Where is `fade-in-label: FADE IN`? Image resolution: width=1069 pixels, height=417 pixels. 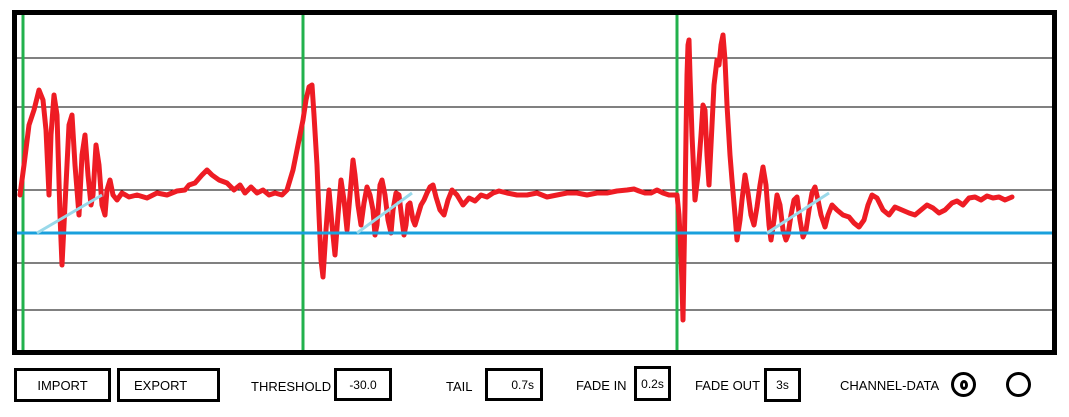
fade-in-label: FADE IN is located at coordinates (601, 385).